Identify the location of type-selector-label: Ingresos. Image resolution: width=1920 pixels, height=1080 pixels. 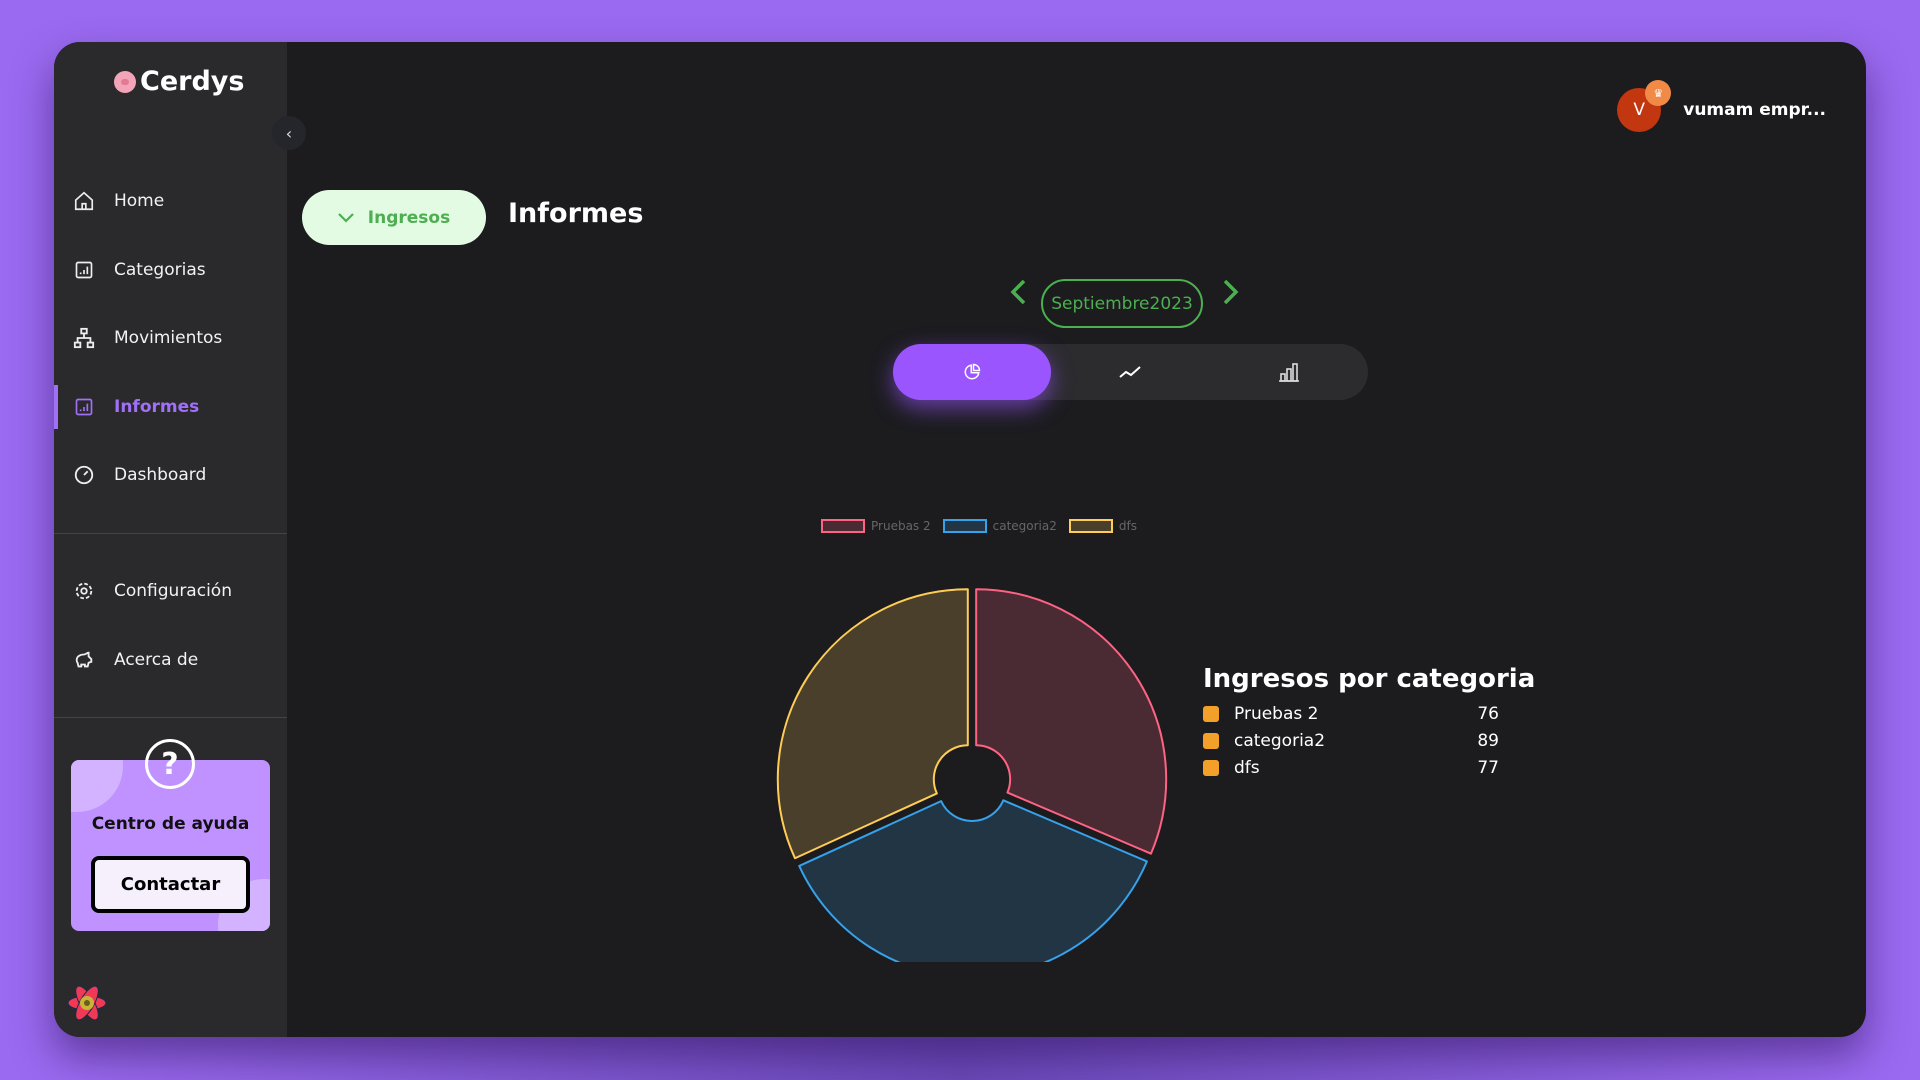
(409, 217).